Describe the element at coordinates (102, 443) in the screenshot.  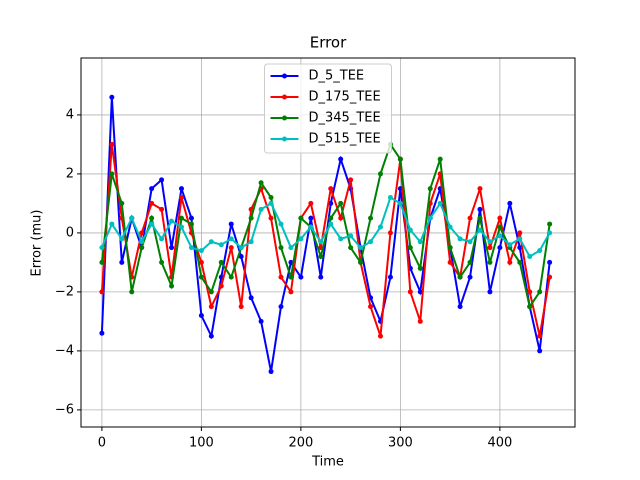
I see `x-tick-label: 0` at that location.